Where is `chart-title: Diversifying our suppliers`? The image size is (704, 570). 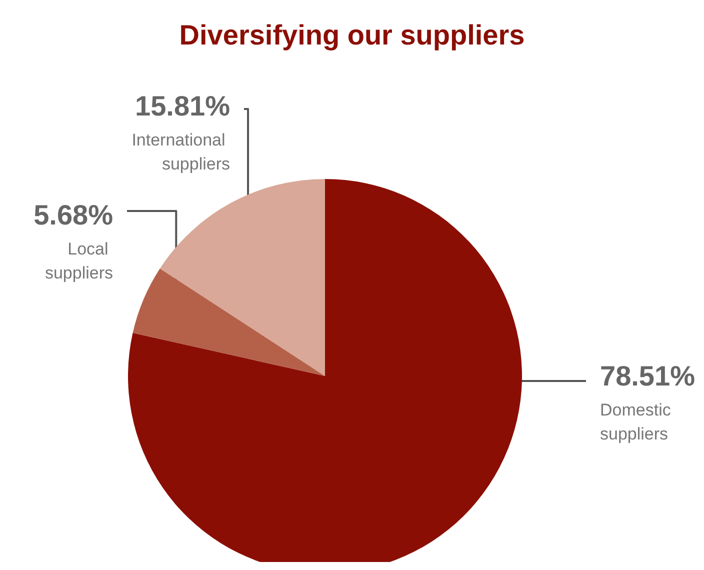 chart-title: Diversifying our suppliers is located at coordinates (352, 35).